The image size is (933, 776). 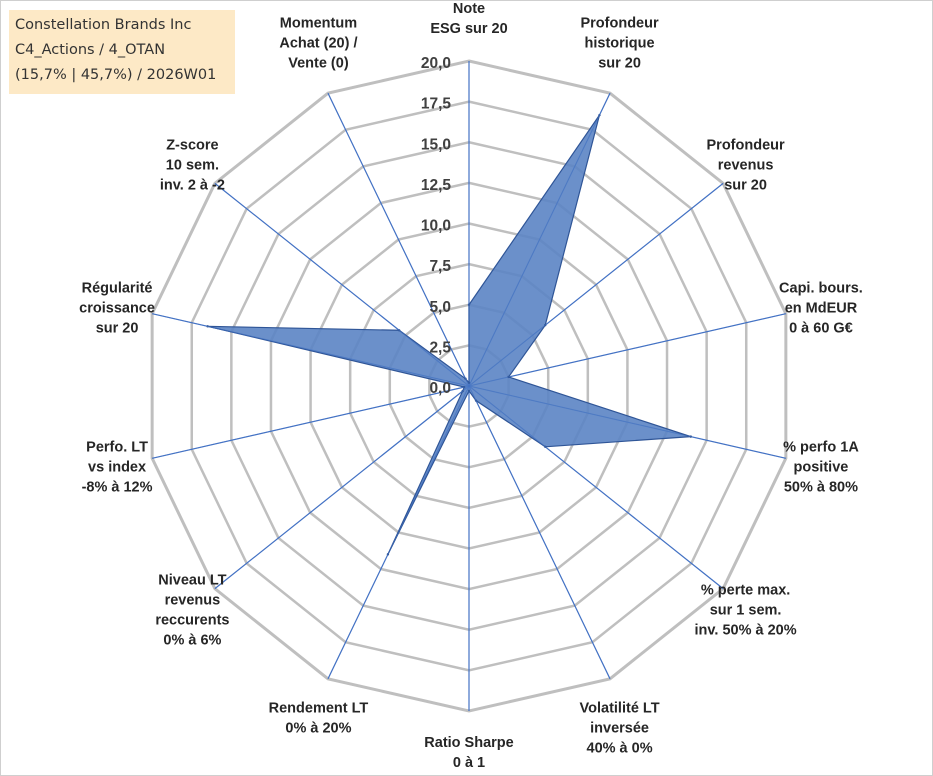 I want to click on radar-category-label-6: % perte max. sur 1 sem. inv. 50% à 20%, so click(x=746, y=611).